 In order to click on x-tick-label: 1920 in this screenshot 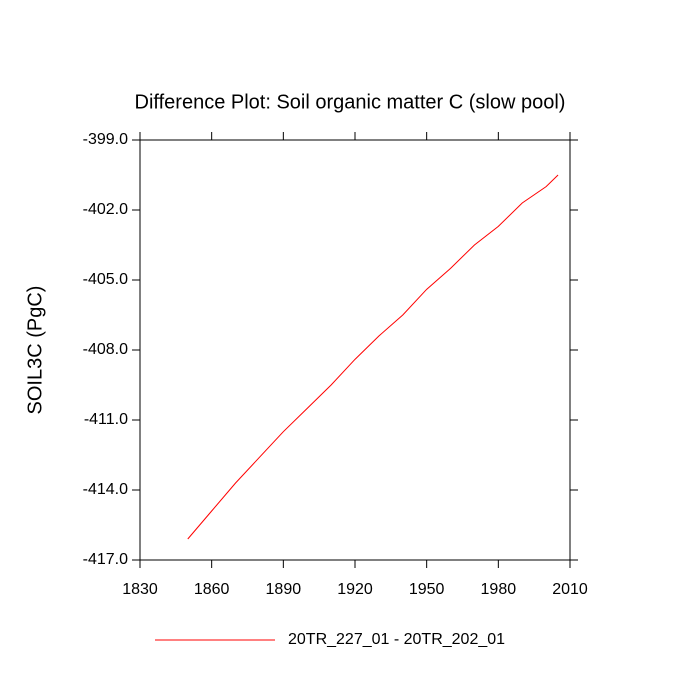, I will do `click(355, 589)`.